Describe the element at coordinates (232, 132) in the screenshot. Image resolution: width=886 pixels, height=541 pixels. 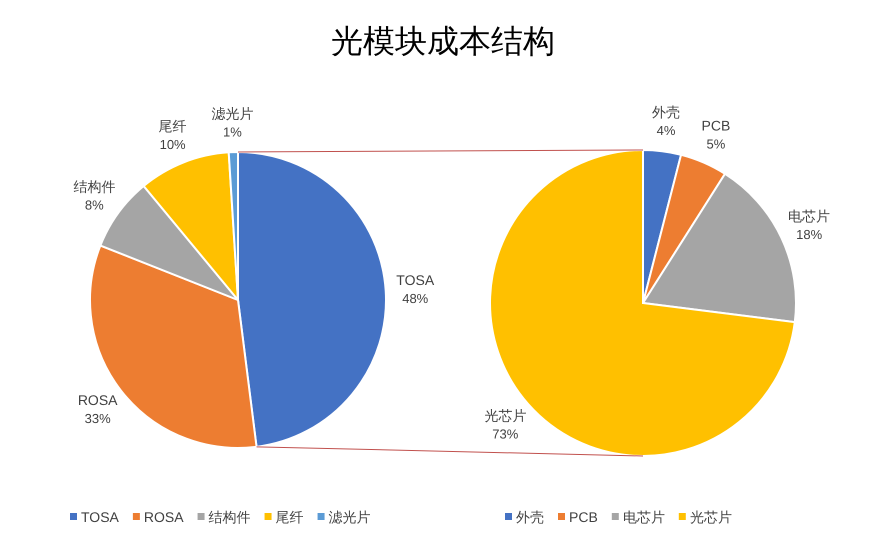
I see `data-label: 1%` at that location.